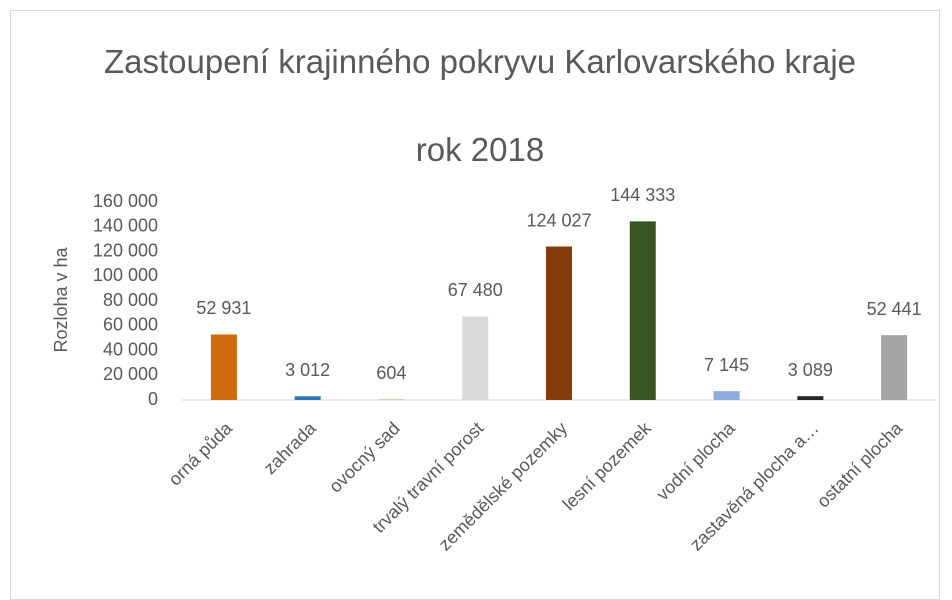 The image size is (952, 600). I want to click on data-label: 3 089, so click(810, 370).